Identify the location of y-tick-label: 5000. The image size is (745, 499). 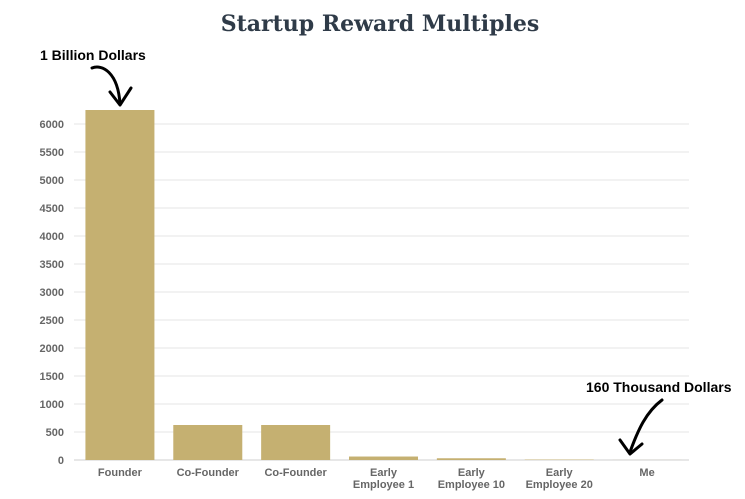
(52, 181).